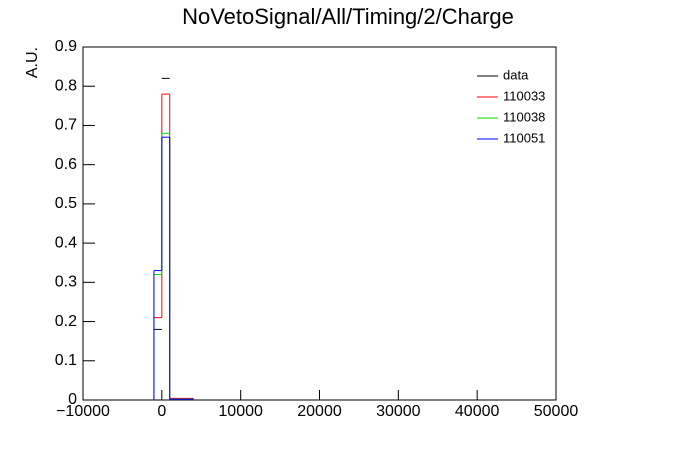 The height and width of the screenshot is (472, 696). I want to click on chart-title: NoVetoSignal/All/Timing/2/Charge, so click(348, 16).